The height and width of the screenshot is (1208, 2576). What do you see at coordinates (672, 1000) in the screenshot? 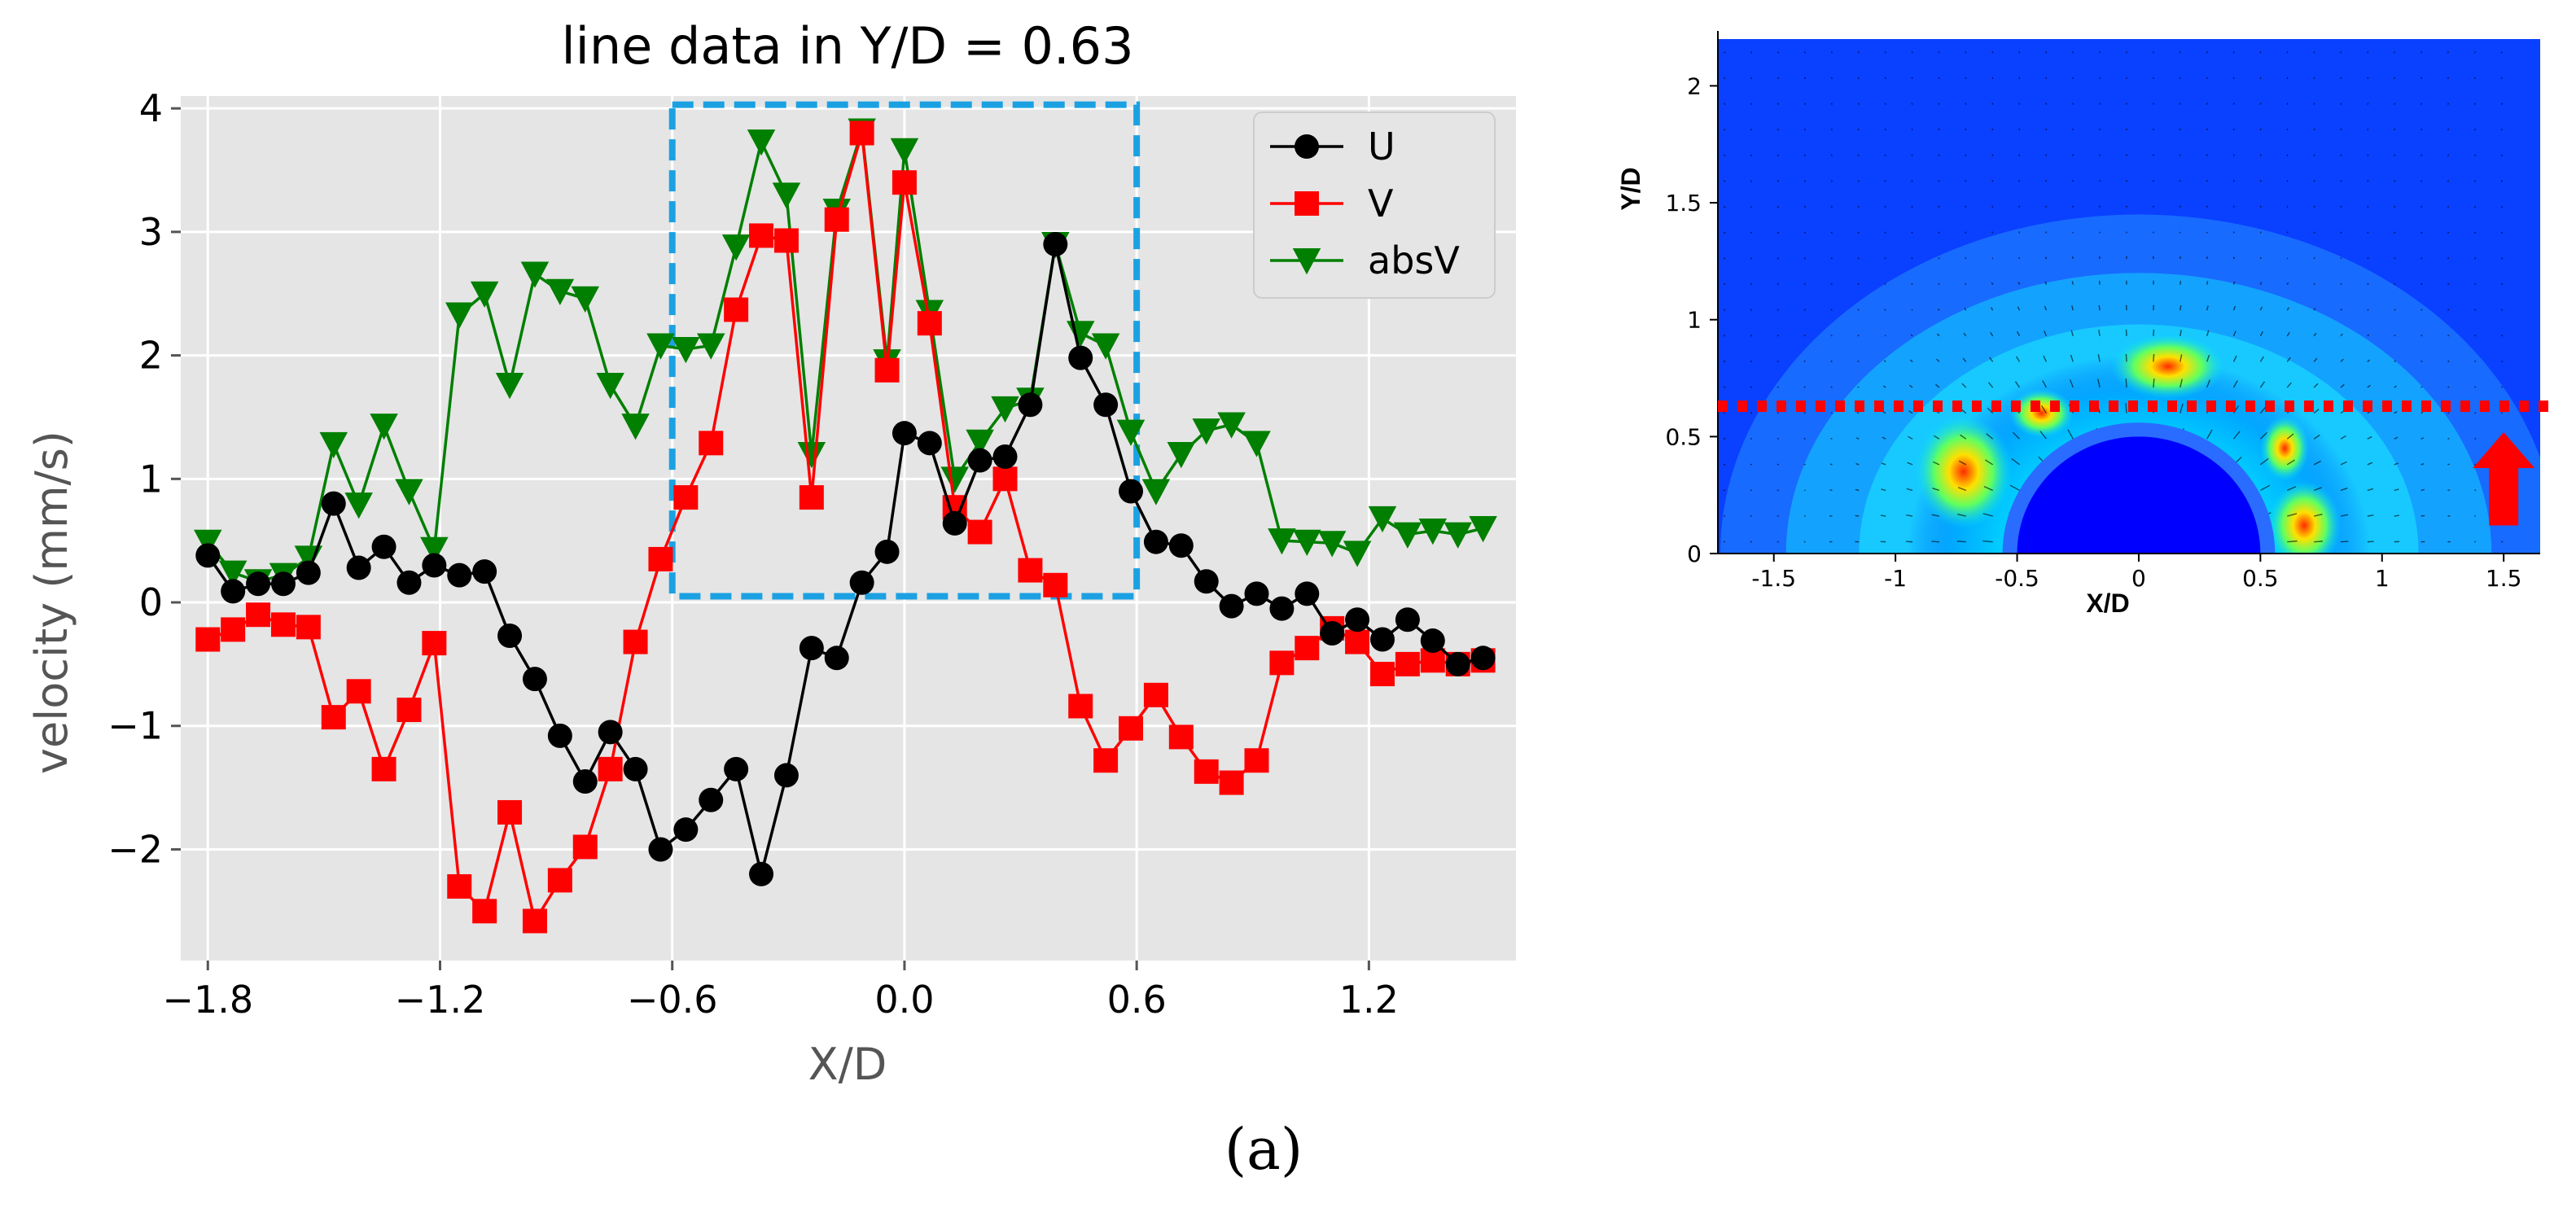
I see `x-tick-label: −0.6` at bounding box center [672, 1000].